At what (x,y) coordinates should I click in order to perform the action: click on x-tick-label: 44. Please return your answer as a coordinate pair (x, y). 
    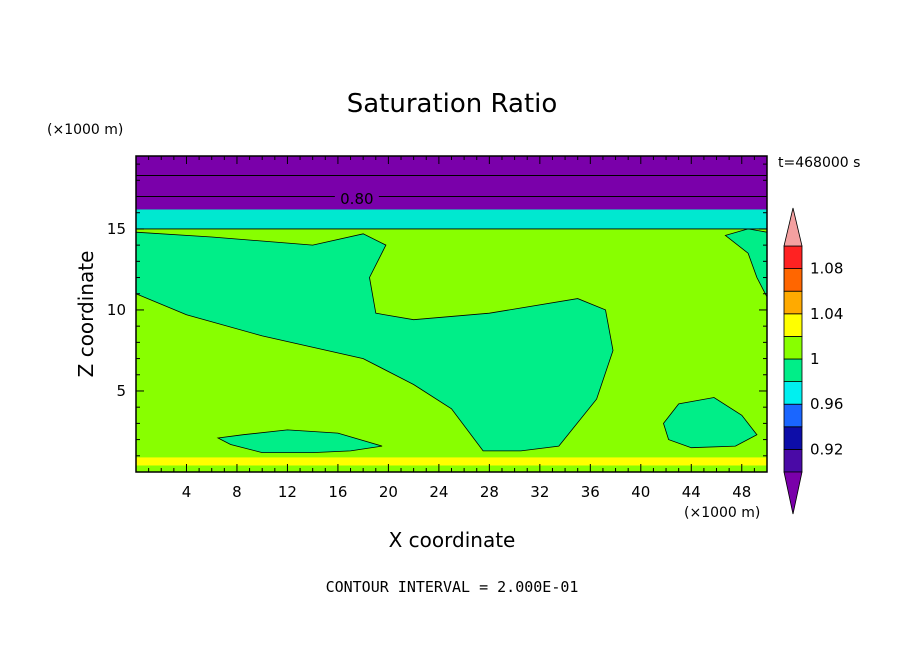
    Looking at the image, I should click on (691, 492).